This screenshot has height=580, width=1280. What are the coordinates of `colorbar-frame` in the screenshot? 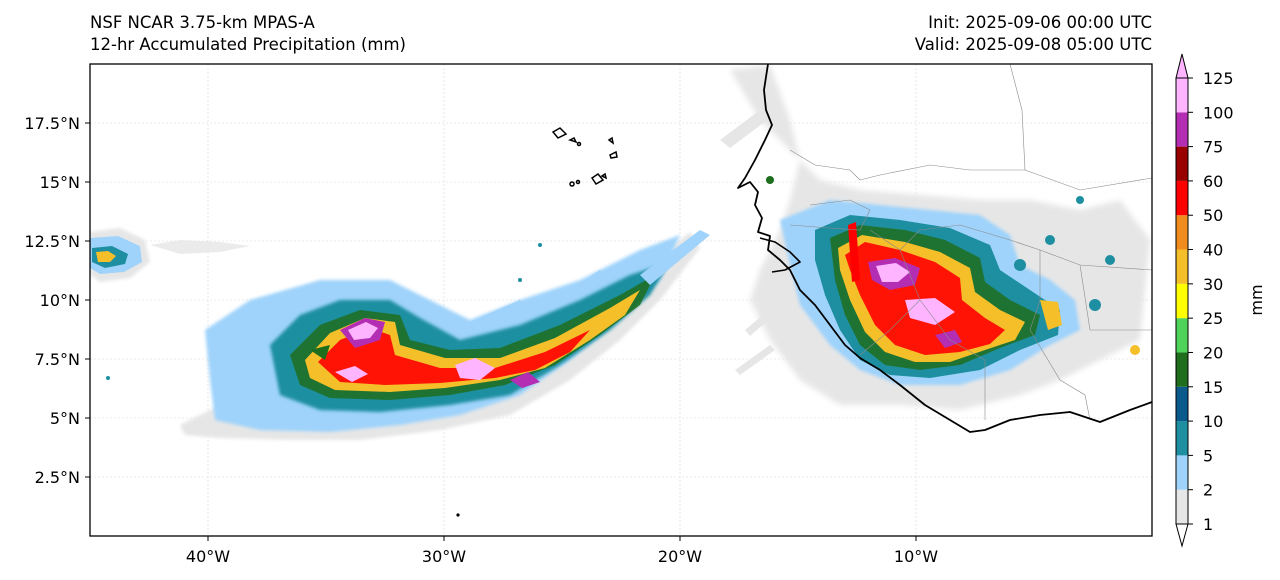 It's located at (1182, 301).